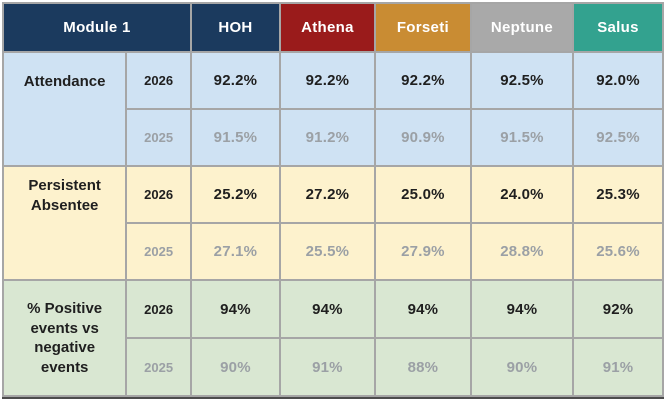  Describe the element at coordinates (64, 223) in the screenshot. I see `metric-label-persistent-absentee: Persistent Absentee` at that location.